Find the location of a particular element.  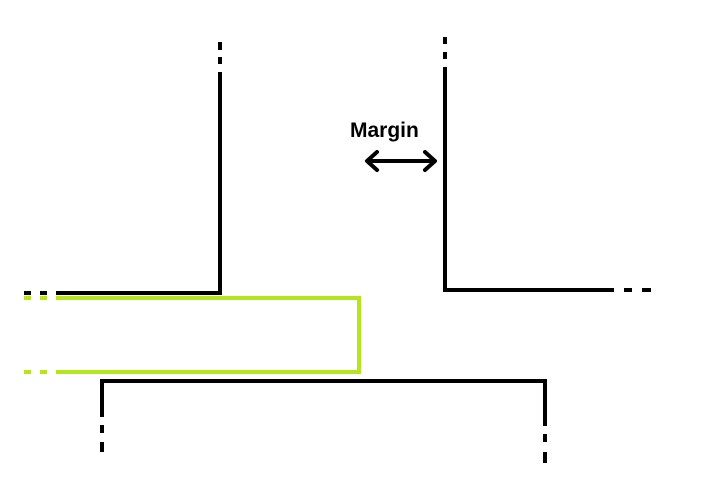

bottom-box-edge is located at coordinates (323, 402).